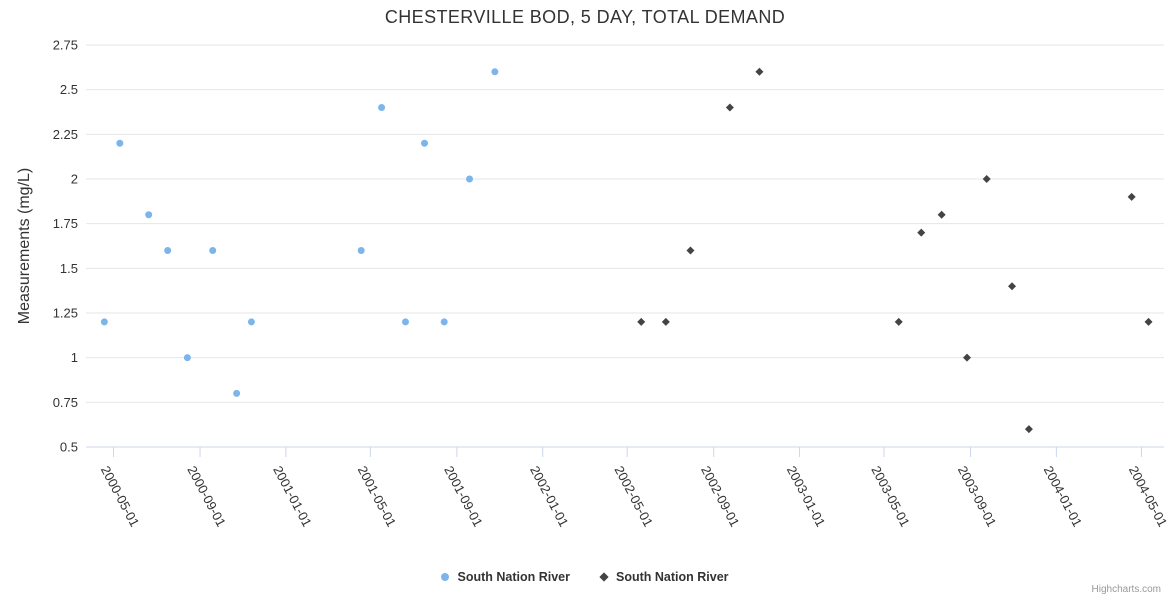 The height and width of the screenshot is (600, 1170). I want to click on y-axis-label: 0.5, so click(69, 447).